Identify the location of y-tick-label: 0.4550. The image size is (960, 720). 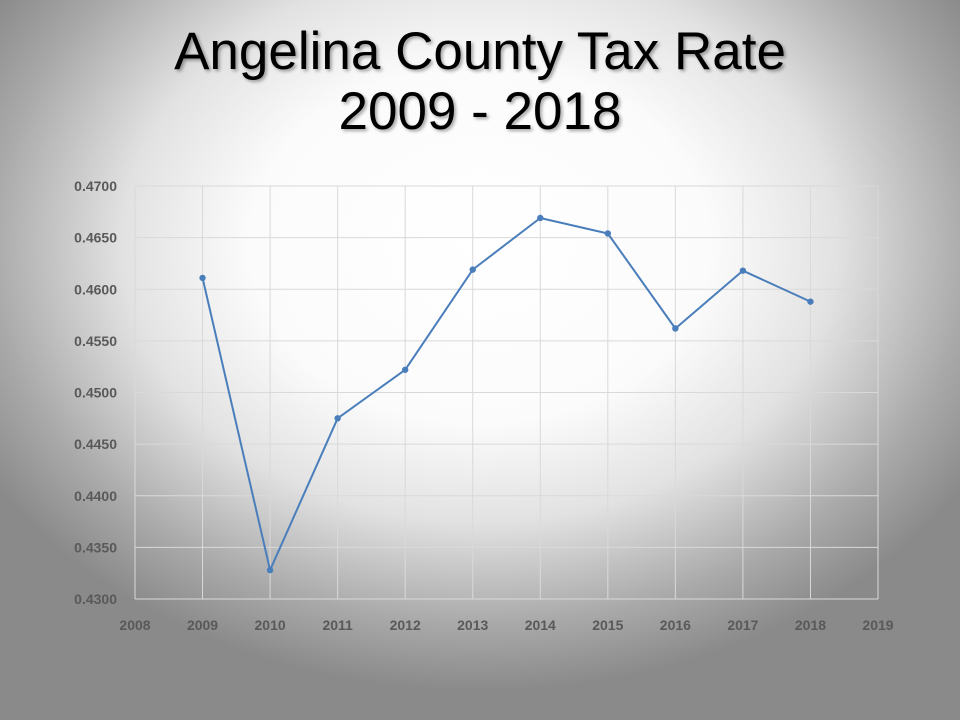
(95, 341).